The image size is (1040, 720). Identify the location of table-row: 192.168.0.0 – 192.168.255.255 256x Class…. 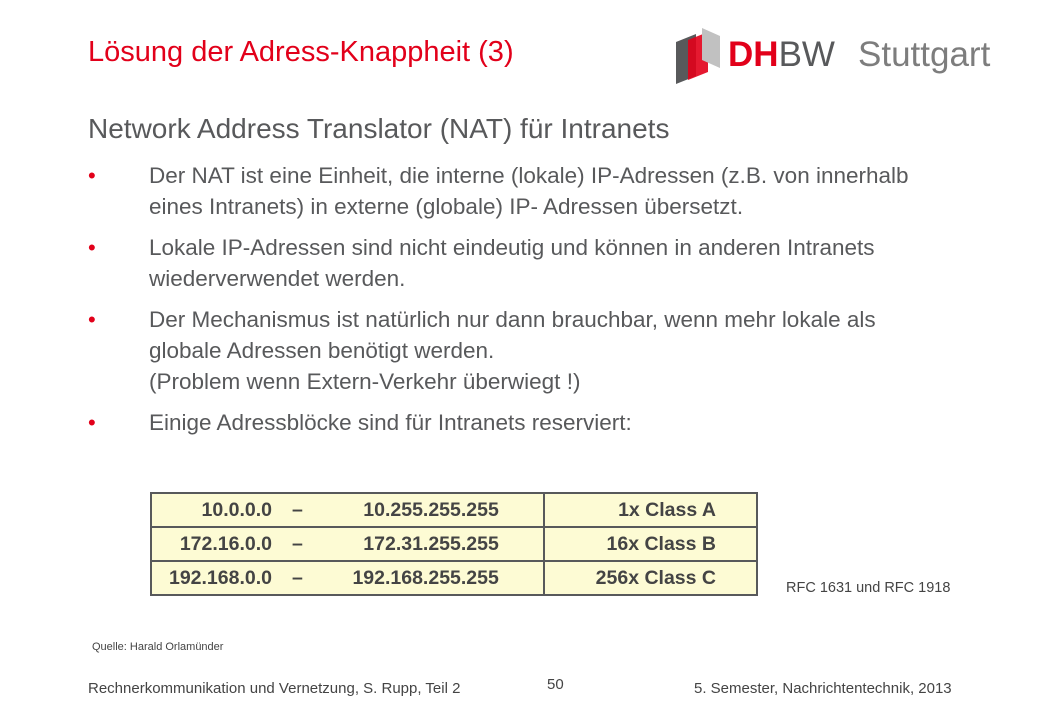
(454, 578).